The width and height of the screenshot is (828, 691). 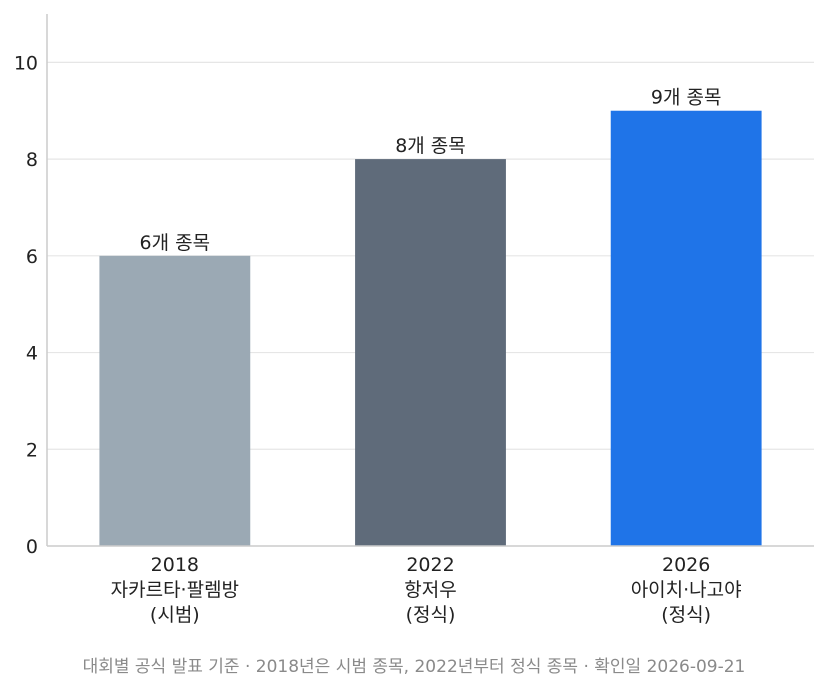 I want to click on x-category-label: 아이치·나고야, so click(x=686, y=590).